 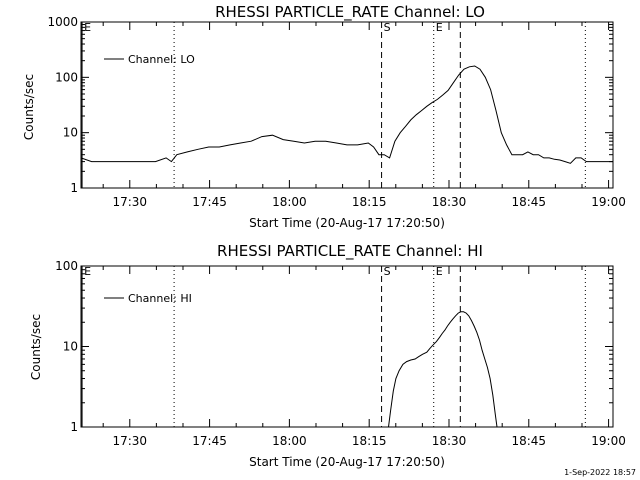 I want to click on legend-label-hi: Channel: HI, so click(x=160, y=298).